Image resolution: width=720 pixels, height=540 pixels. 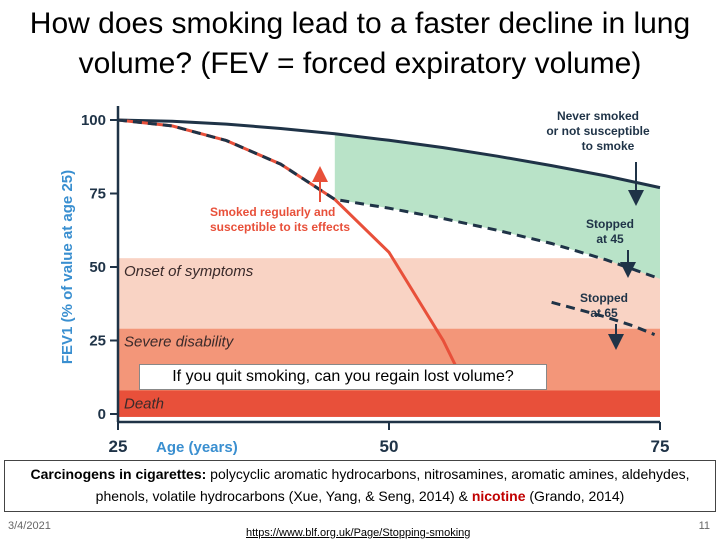 I want to click on band-label-1: Severe disability, so click(x=179, y=342).